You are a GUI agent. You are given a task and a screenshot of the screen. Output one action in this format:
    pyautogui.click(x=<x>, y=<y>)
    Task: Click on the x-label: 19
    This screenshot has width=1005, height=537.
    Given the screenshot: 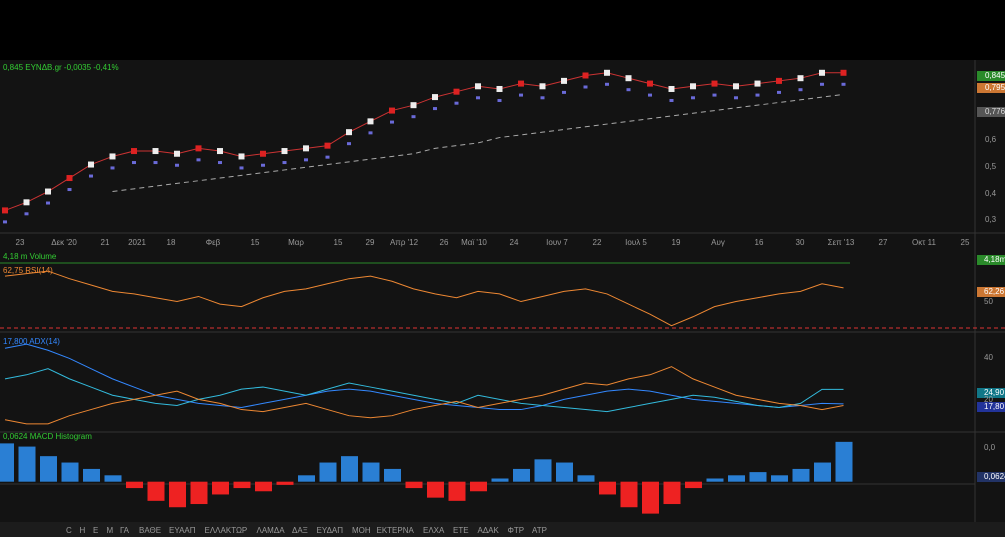 What is the action you would take?
    pyautogui.click(x=676, y=242)
    